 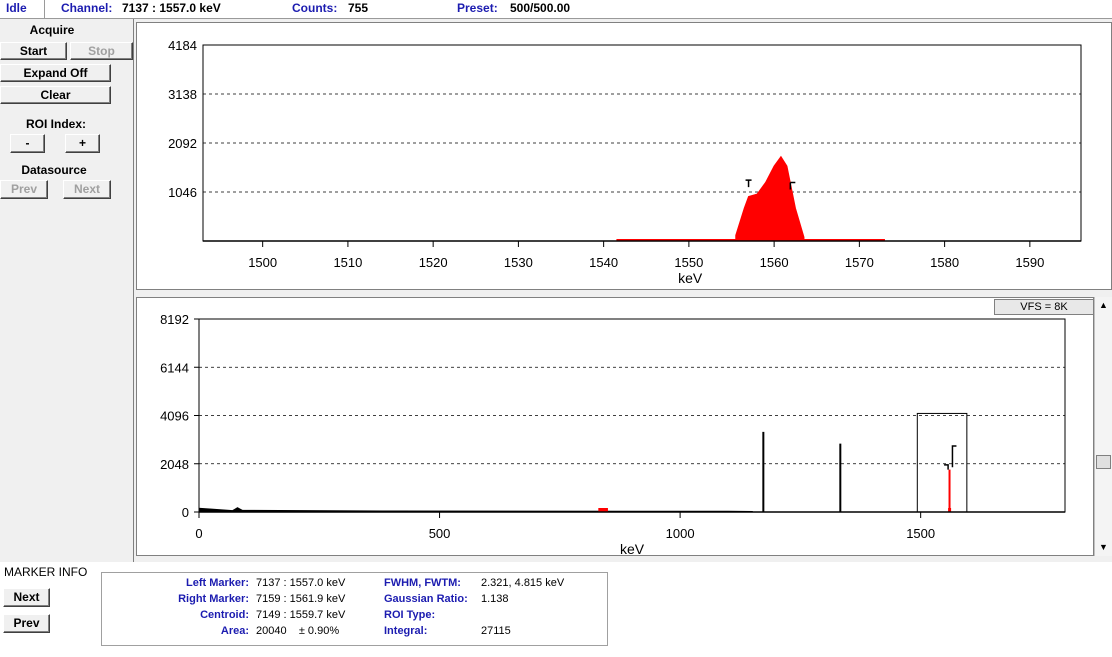 What do you see at coordinates (182, 192) in the screenshot?
I see `y-tick-label: 1046` at bounding box center [182, 192].